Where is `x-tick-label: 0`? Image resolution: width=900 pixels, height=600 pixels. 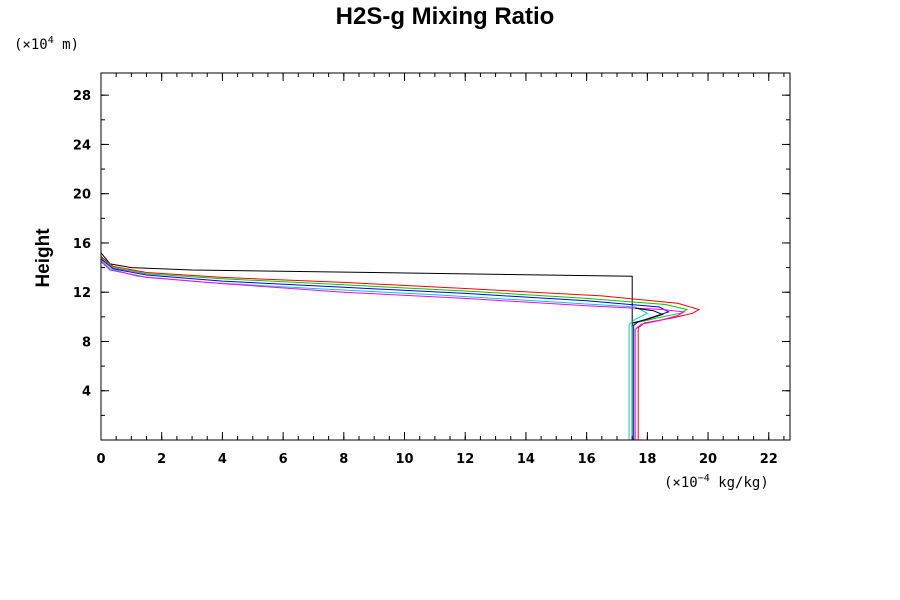 x-tick-label: 0 is located at coordinates (100, 459).